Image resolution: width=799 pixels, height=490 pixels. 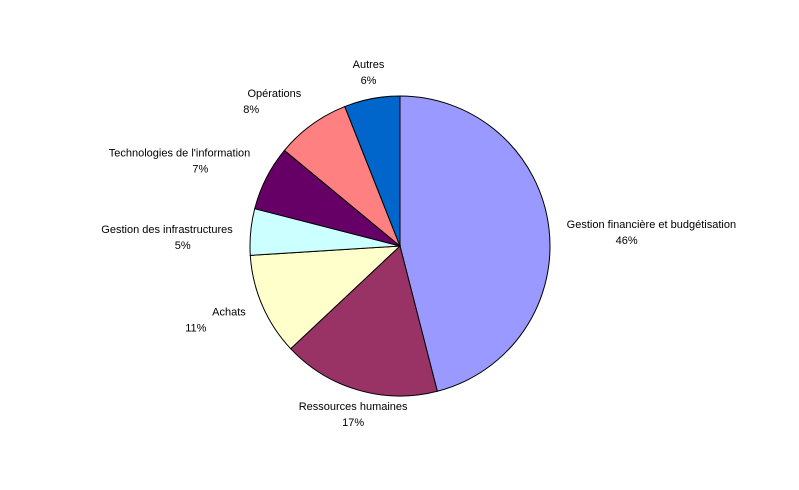 I want to click on slice-value-label: 6%, so click(x=369, y=81).